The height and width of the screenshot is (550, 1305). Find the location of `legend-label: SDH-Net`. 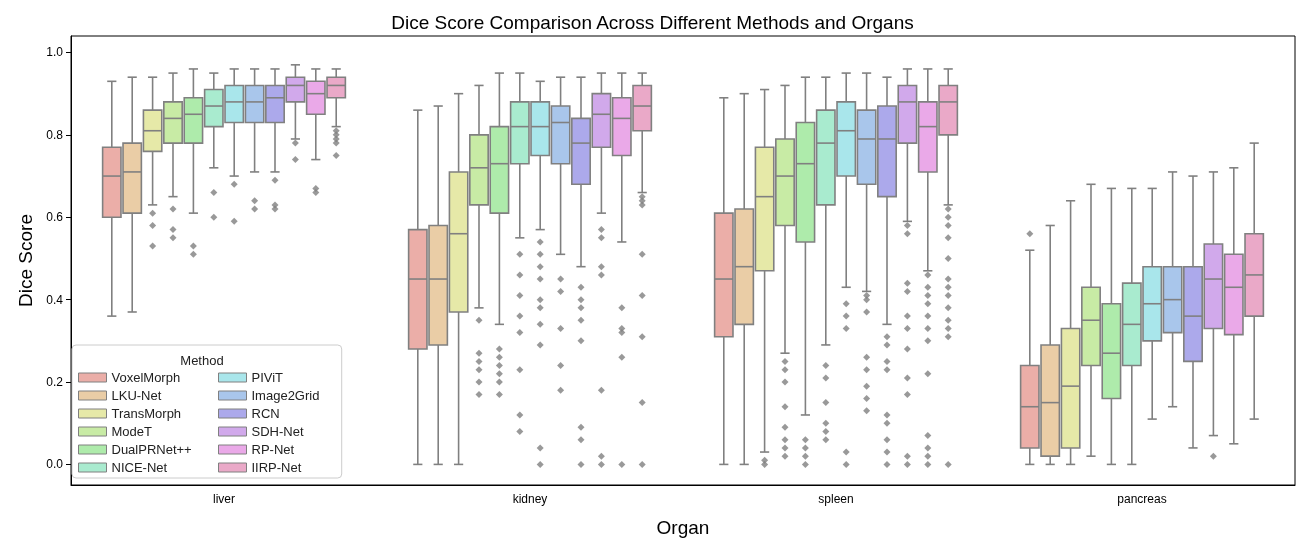

legend-label: SDH-Net is located at coordinates (277, 431).